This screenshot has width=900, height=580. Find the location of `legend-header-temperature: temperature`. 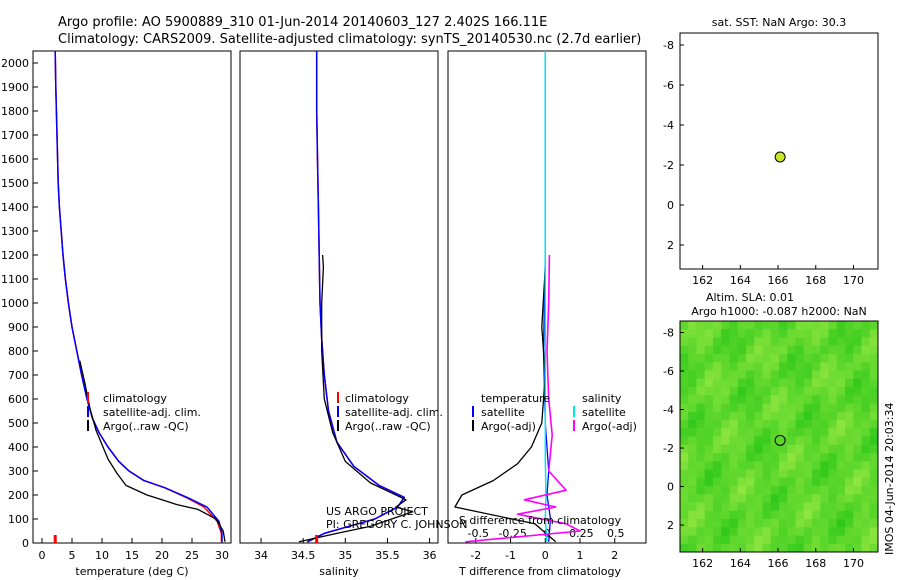

legend-header-temperature: temperature is located at coordinates (515, 398).